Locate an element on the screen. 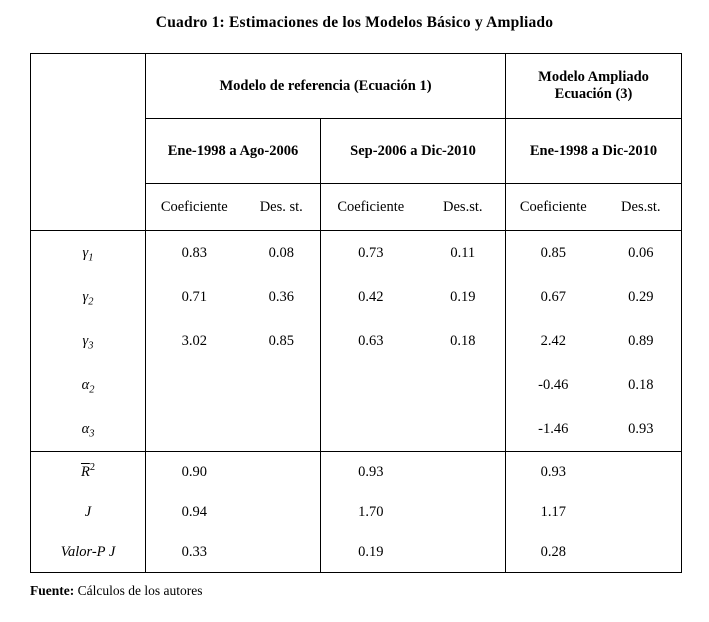 The image size is (709, 622). table-row-gamma3: γ3 3.02 0.85 0.63 0.18 2.42 0.89 is located at coordinates (356, 341).